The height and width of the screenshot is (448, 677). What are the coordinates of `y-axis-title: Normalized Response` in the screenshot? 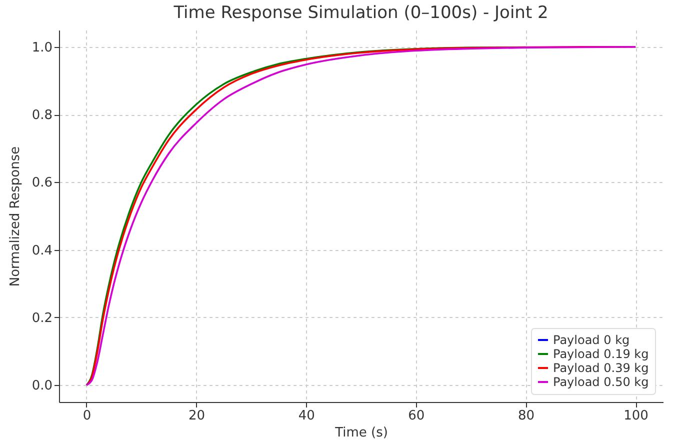 It's located at (15, 216).